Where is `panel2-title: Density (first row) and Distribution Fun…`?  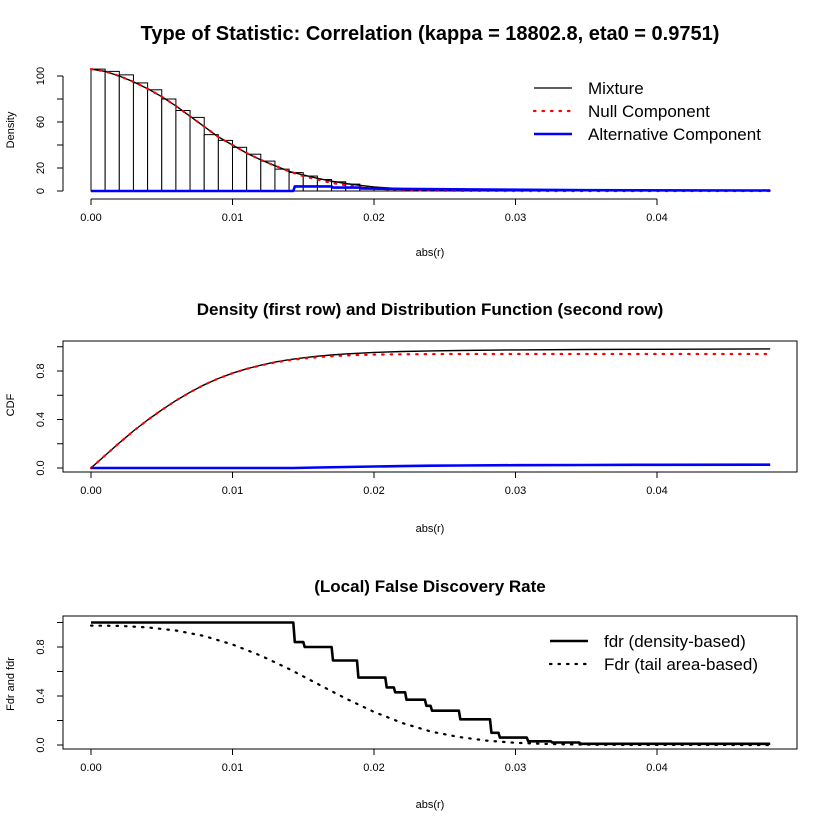
panel2-title: Density (first row) and Distribution Fun… is located at coordinates (430, 309).